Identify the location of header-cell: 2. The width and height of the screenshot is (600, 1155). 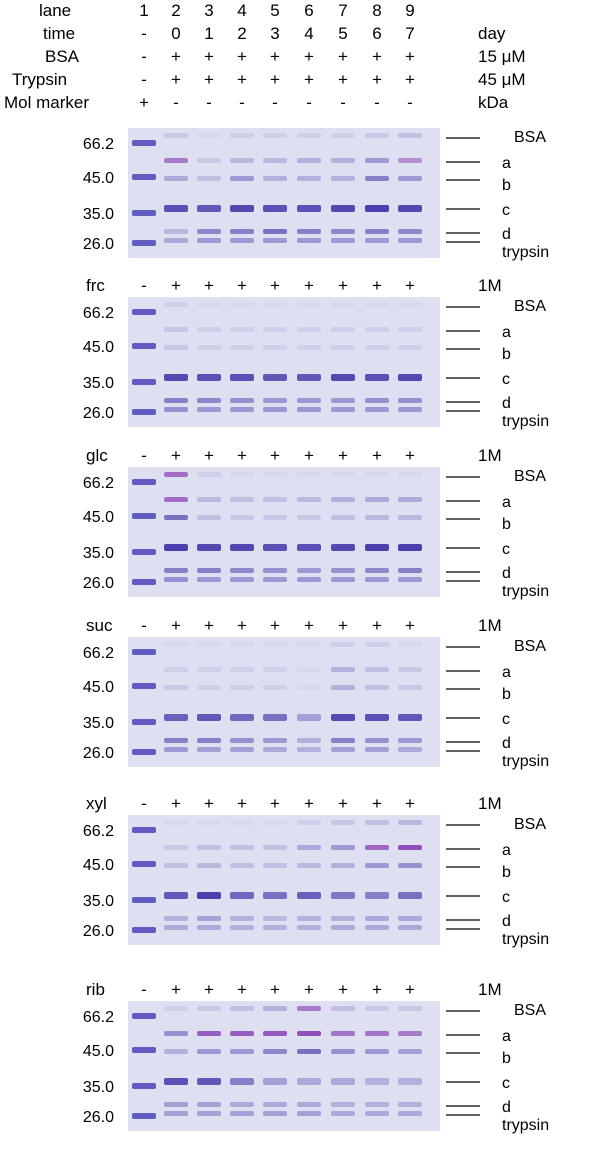
(241, 33).